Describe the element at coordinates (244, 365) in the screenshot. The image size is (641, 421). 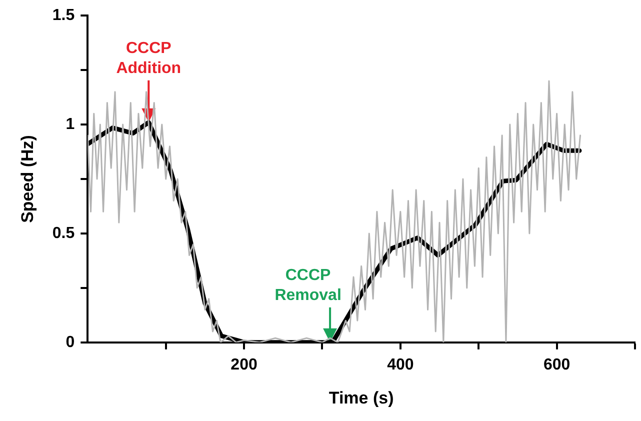
I see `x-tick-label: 200` at that location.